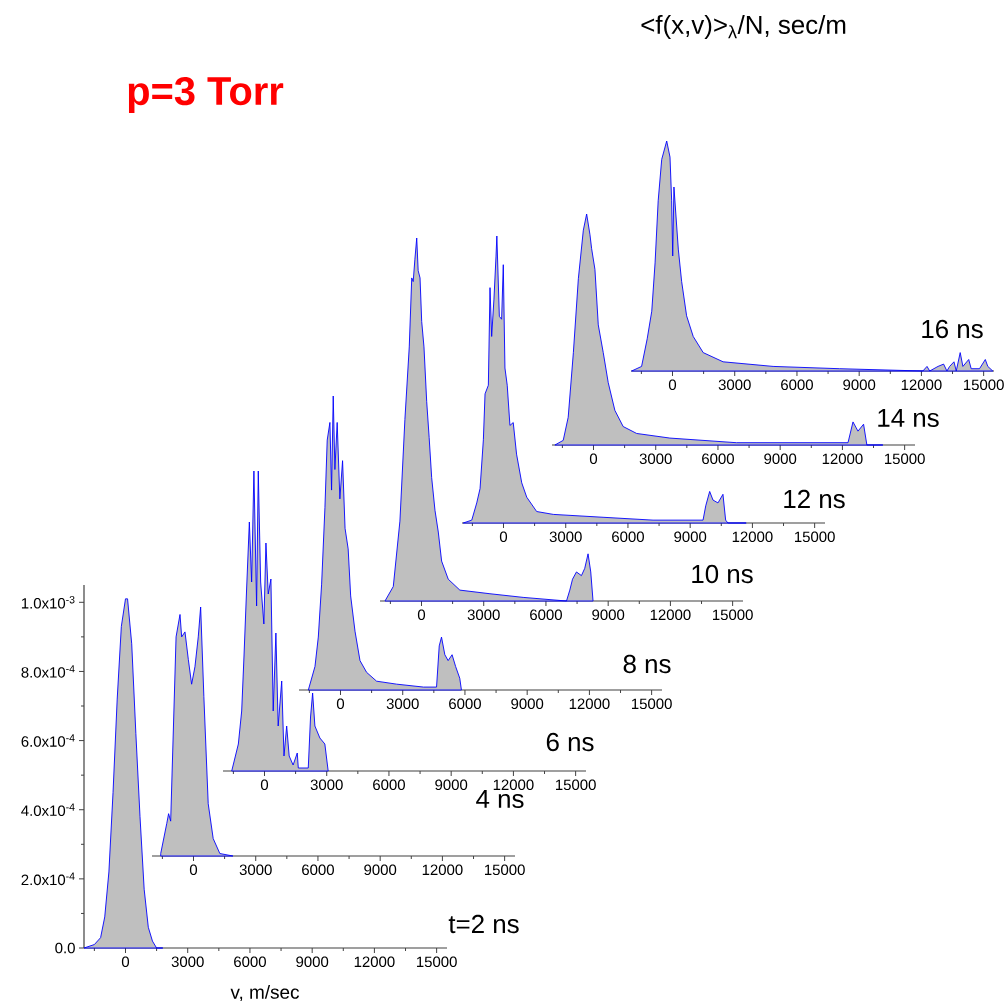 This screenshot has width=1005, height=1006. What do you see at coordinates (48, 740) in the screenshot?
I see `y-tick-label: 6.0x10$^{-4}$` at bounding box center [48, 740].